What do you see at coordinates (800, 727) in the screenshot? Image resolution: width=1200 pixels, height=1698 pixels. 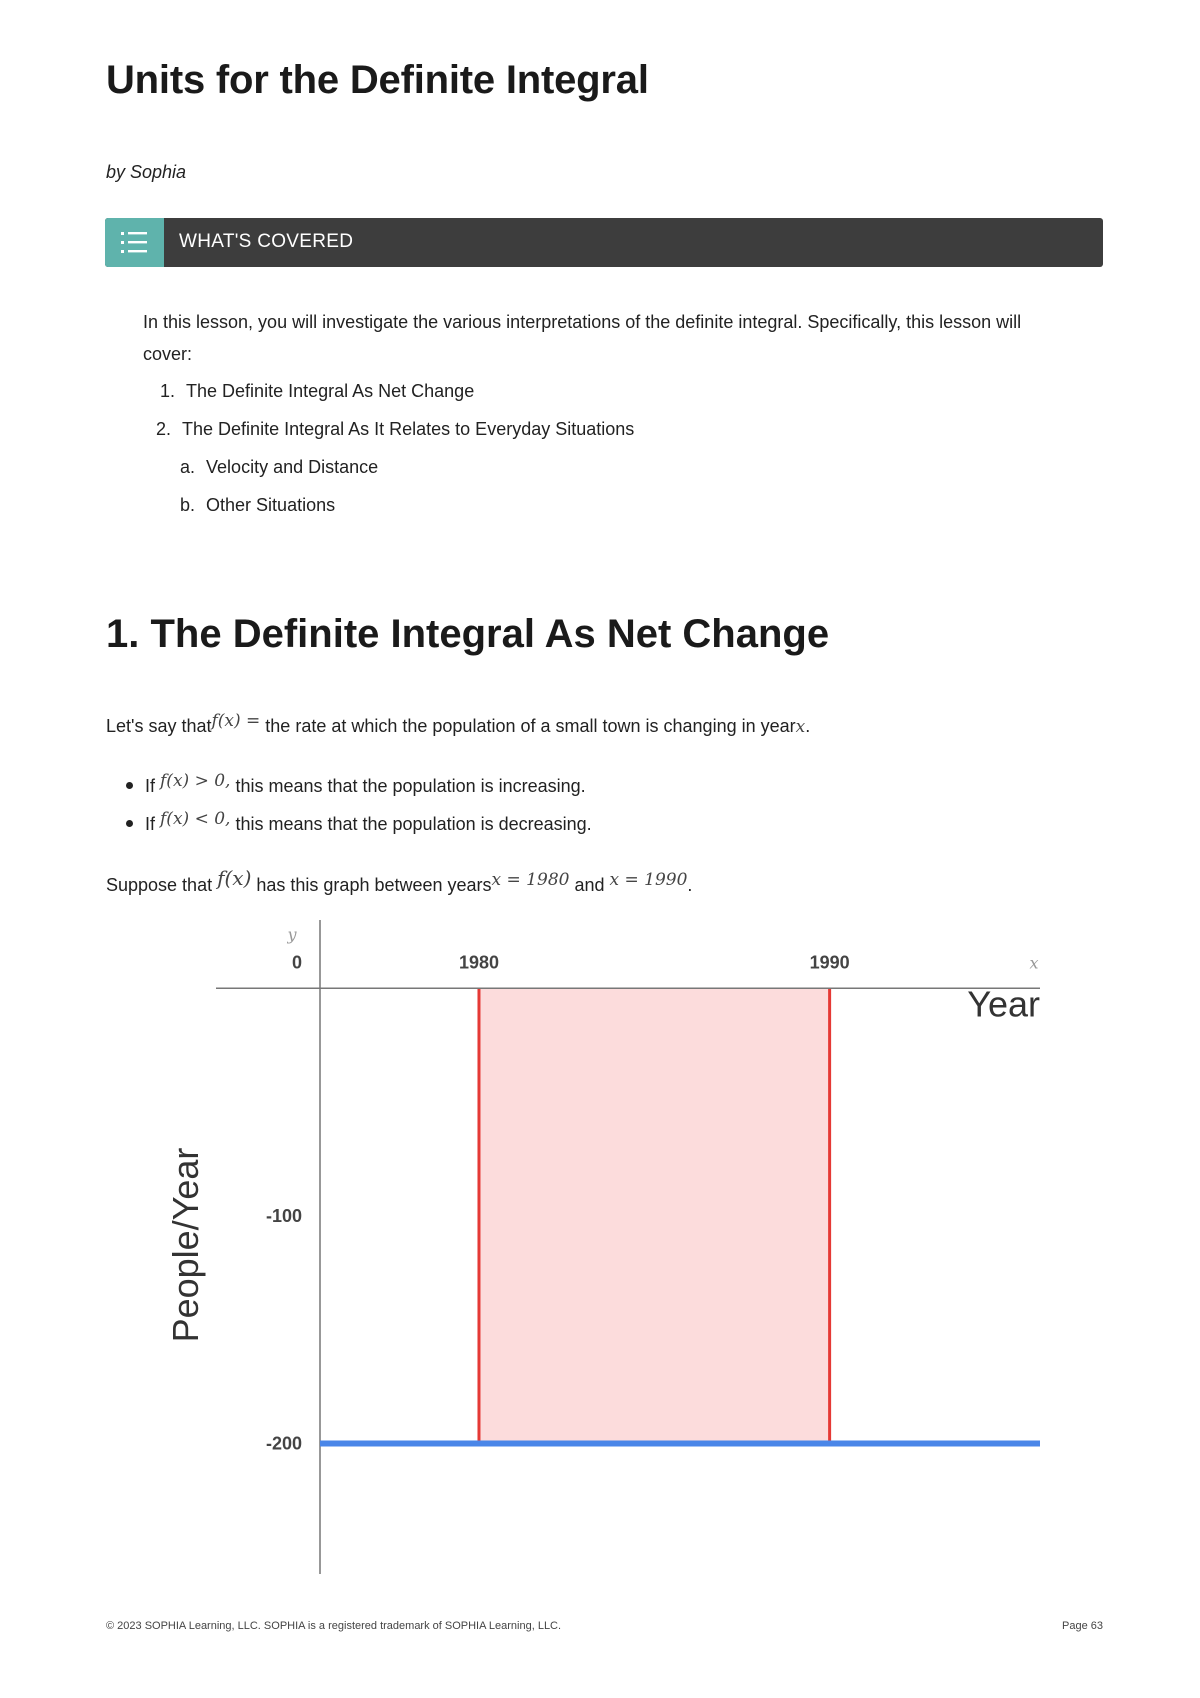 I see `math-variable: x` at bounding box center [800, 727].